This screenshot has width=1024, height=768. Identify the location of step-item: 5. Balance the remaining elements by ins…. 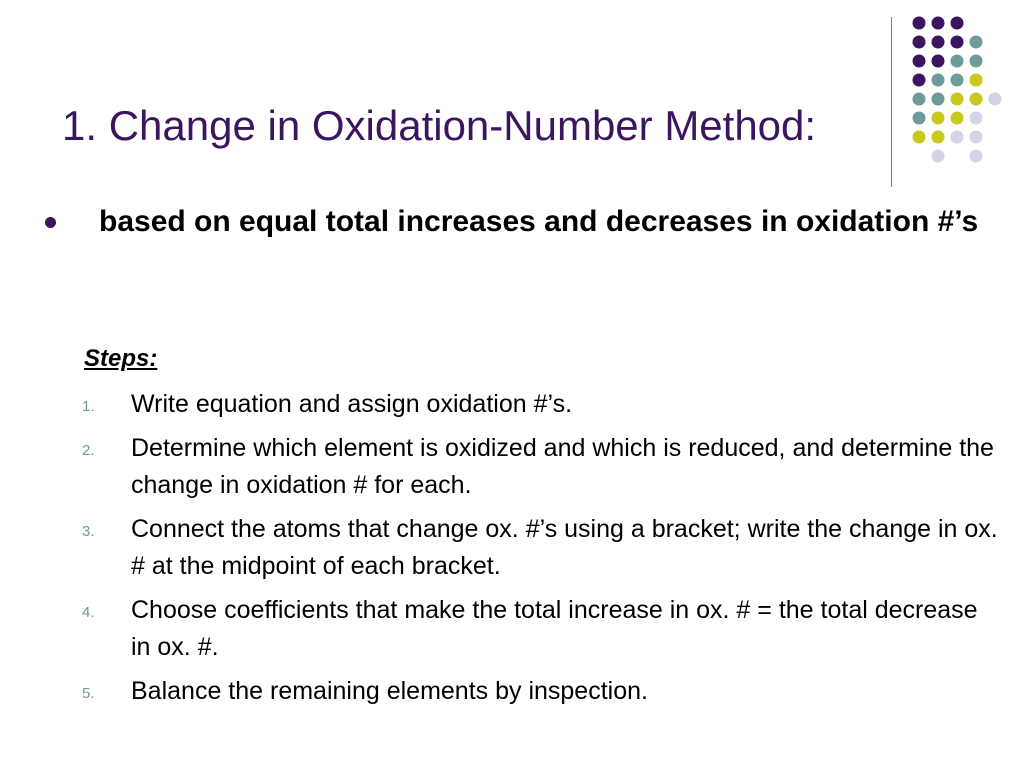
(542, 691).